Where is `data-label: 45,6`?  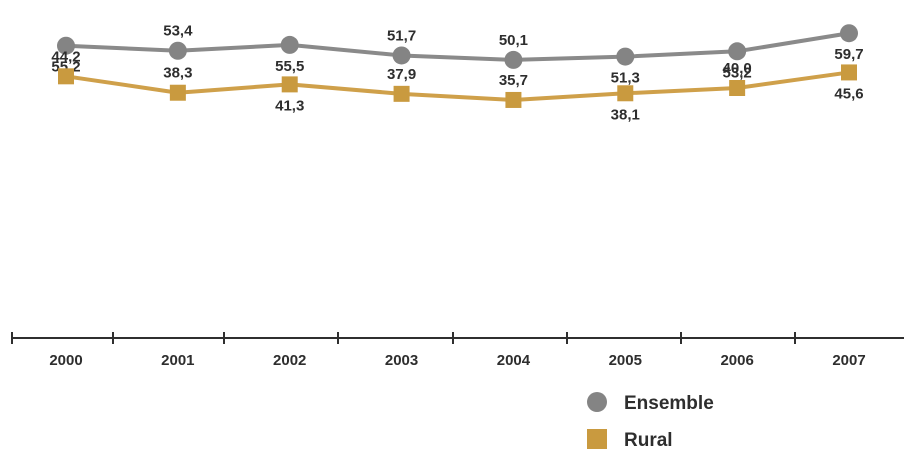
data-label: 45,6 is located at coordinates (848, 93).